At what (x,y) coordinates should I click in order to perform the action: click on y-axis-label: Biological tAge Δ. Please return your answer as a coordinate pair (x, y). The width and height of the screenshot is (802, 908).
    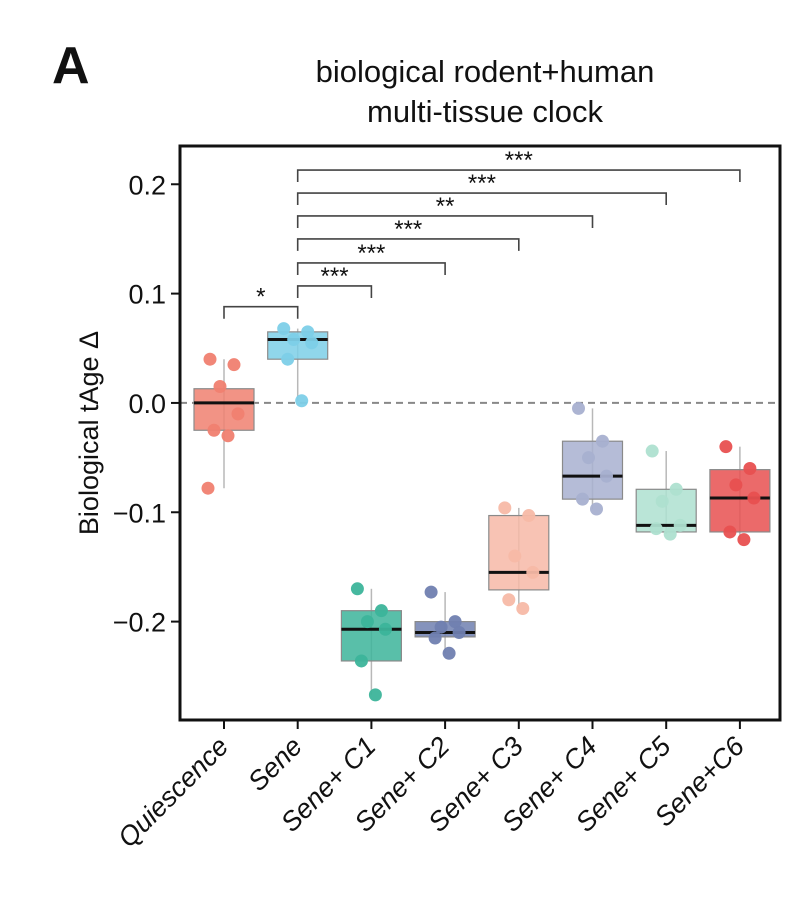
    Looking at the image, I should click on (89, 433).